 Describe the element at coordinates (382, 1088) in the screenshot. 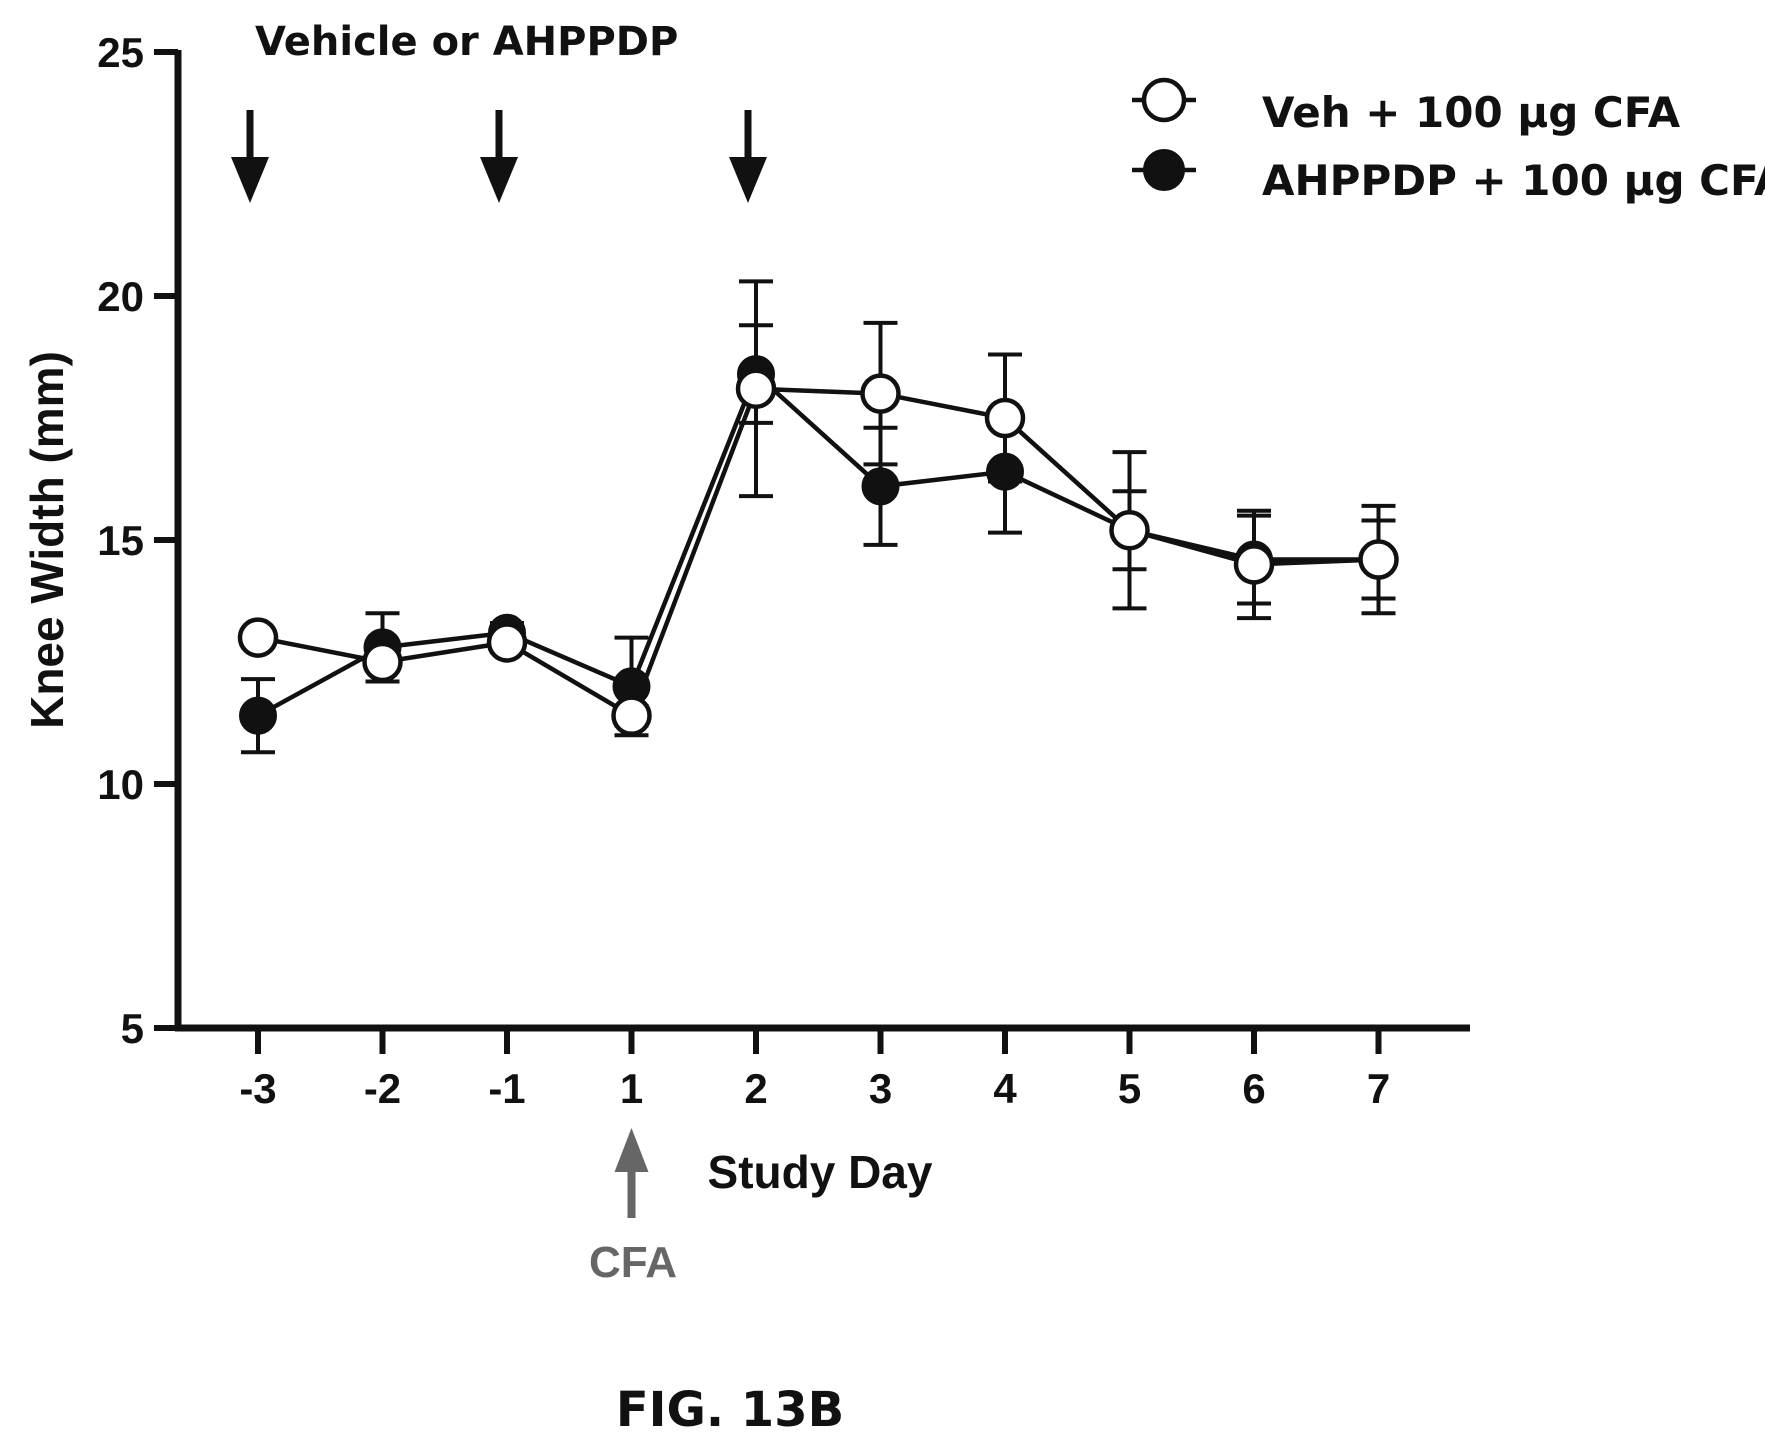

I see `x-tick-label: -2` at that location.